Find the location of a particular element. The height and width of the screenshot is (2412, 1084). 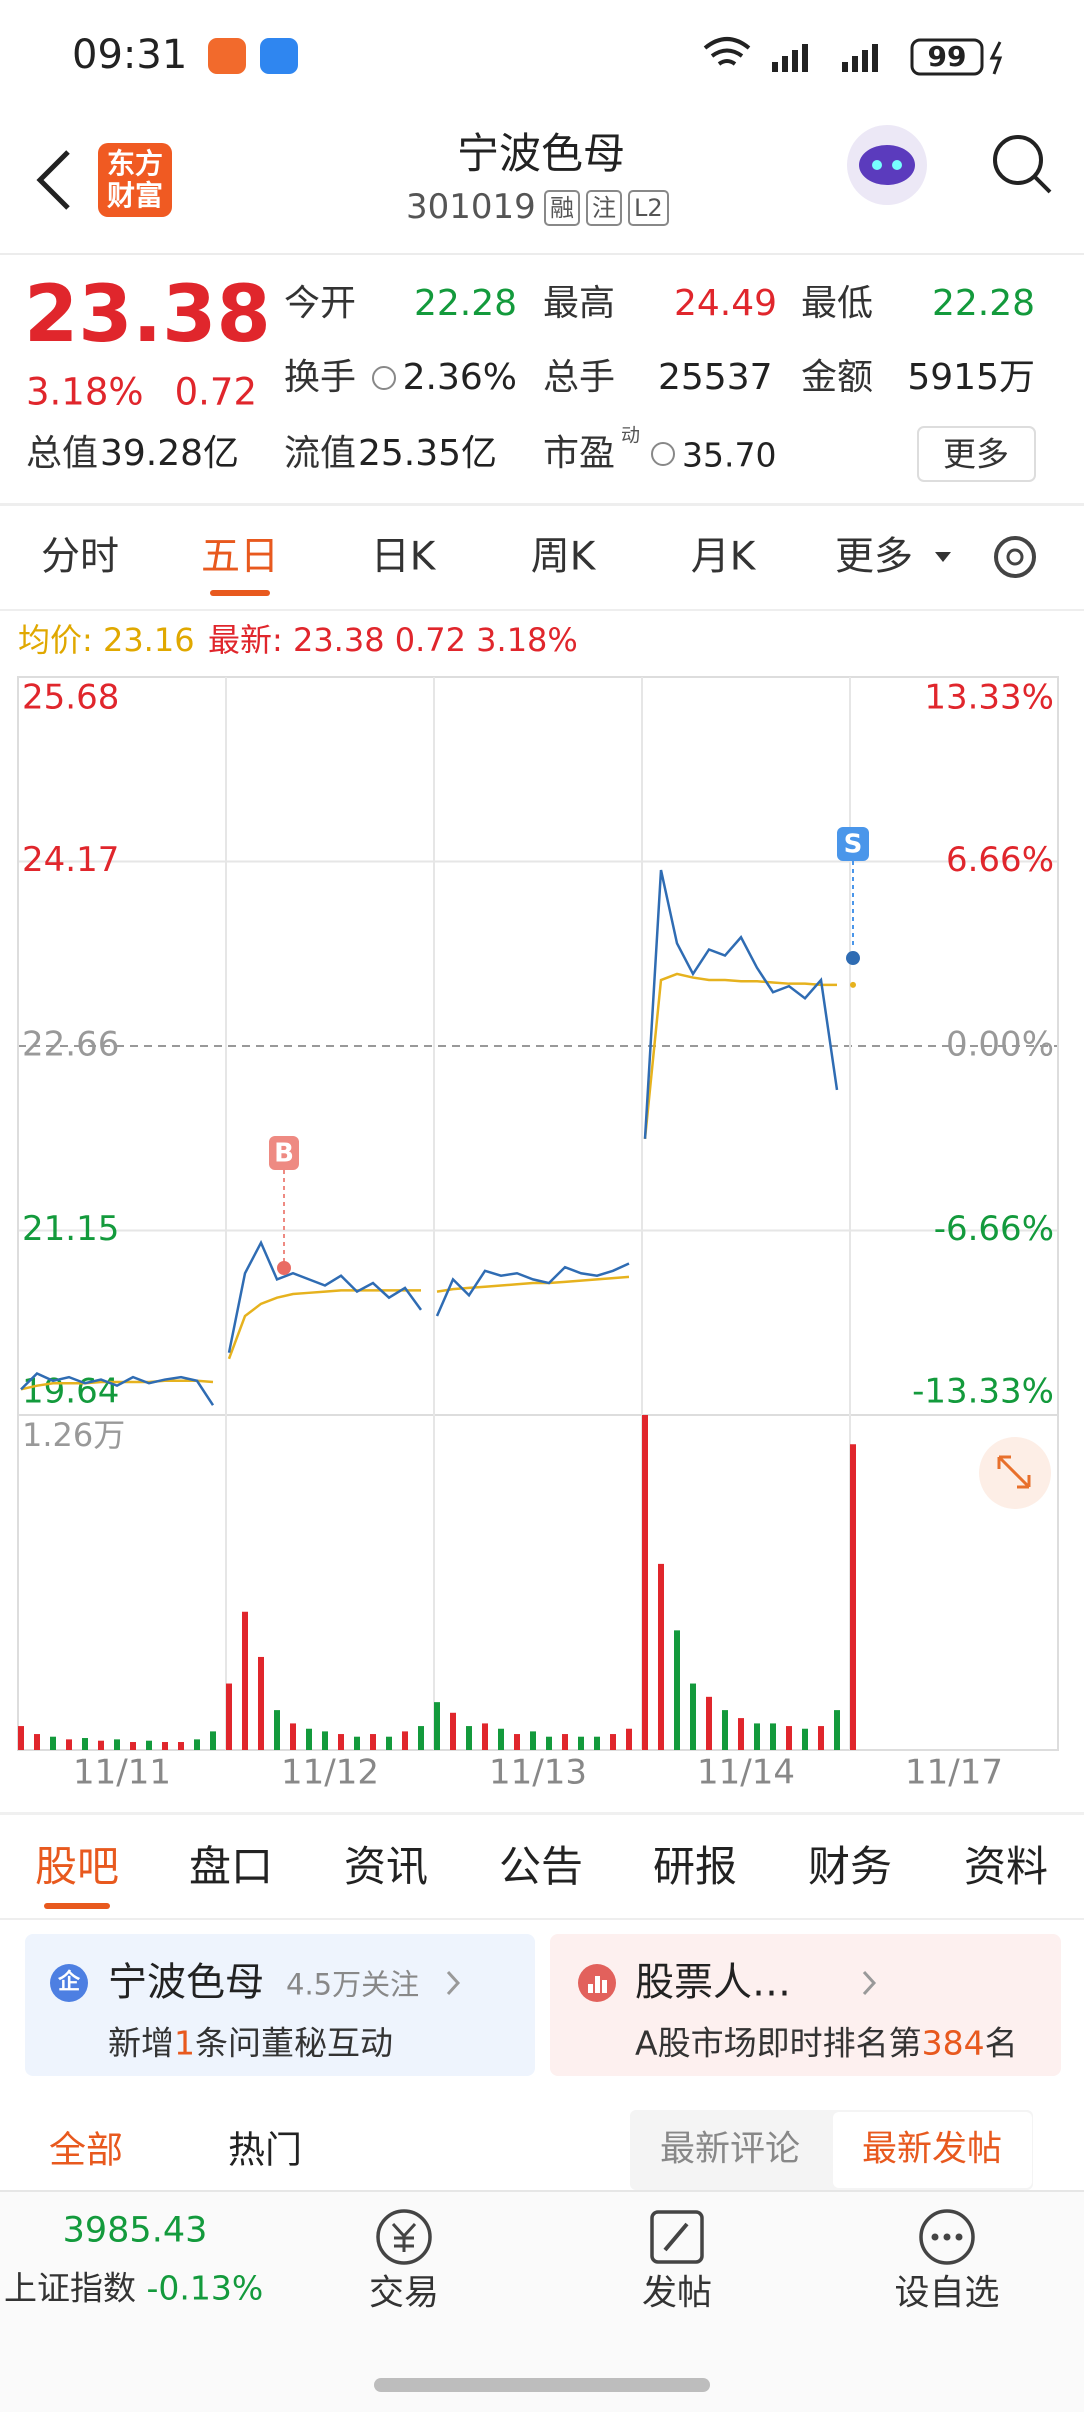

stat-value: 25537 is located at coordinates (715, 377).